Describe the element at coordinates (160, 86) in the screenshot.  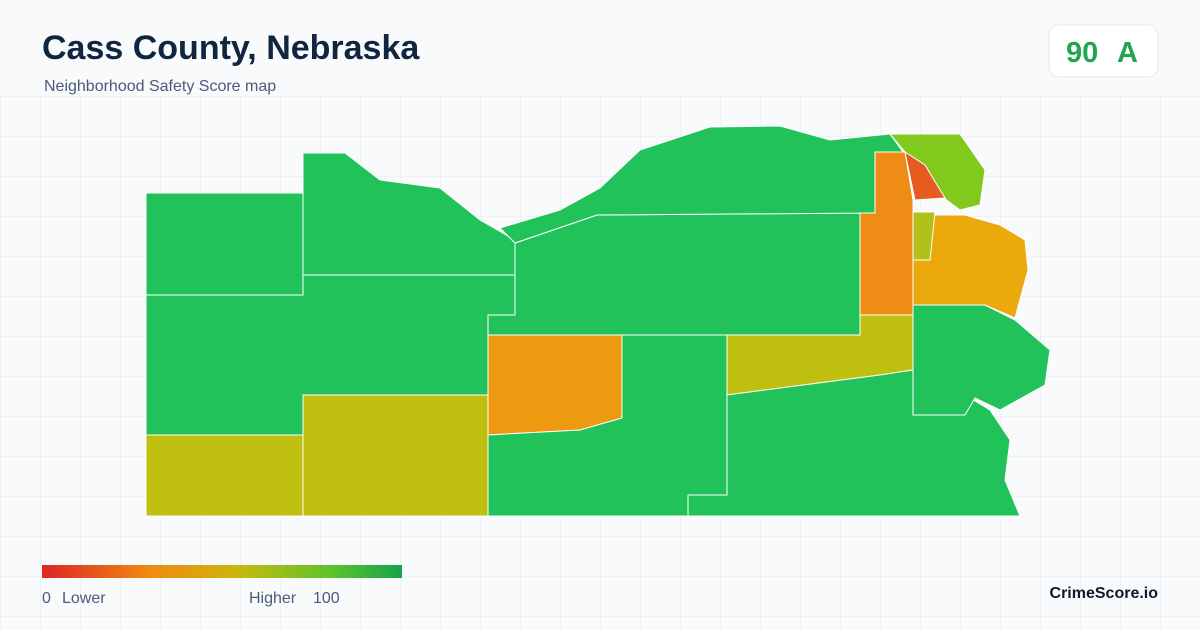
I see `subtitle: Neighborhood Safety Score map` at that location.